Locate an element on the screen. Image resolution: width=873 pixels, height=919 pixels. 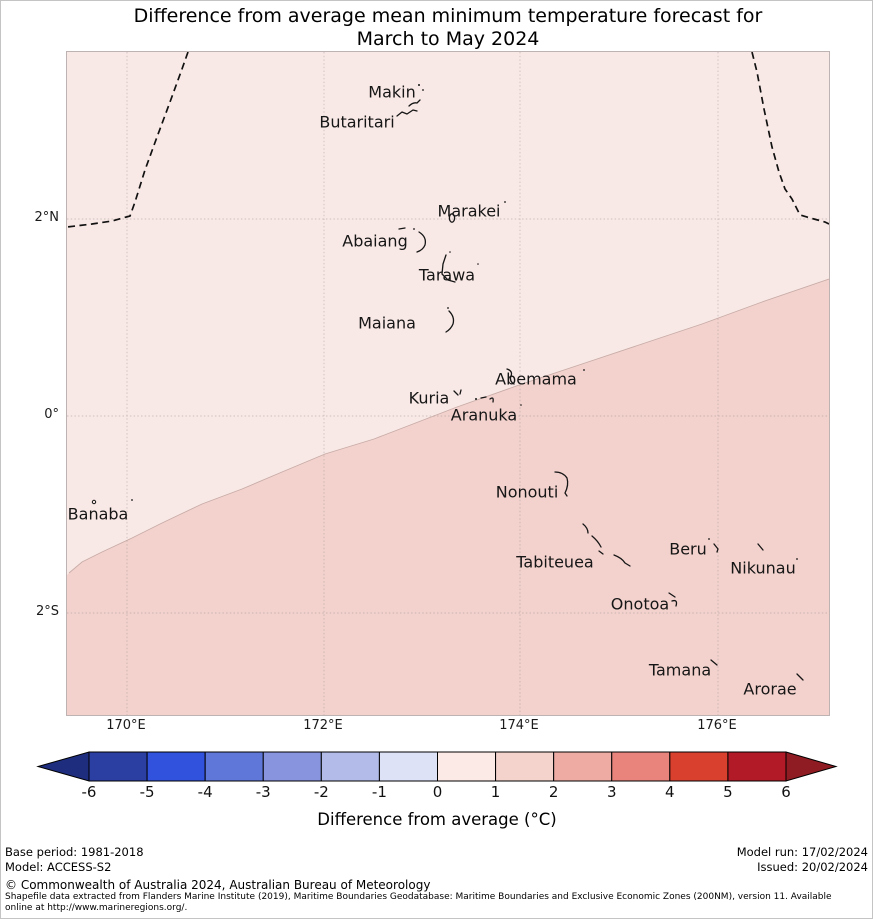
island-label-tarawa: Tarawa is located at coordinates (447, 275).